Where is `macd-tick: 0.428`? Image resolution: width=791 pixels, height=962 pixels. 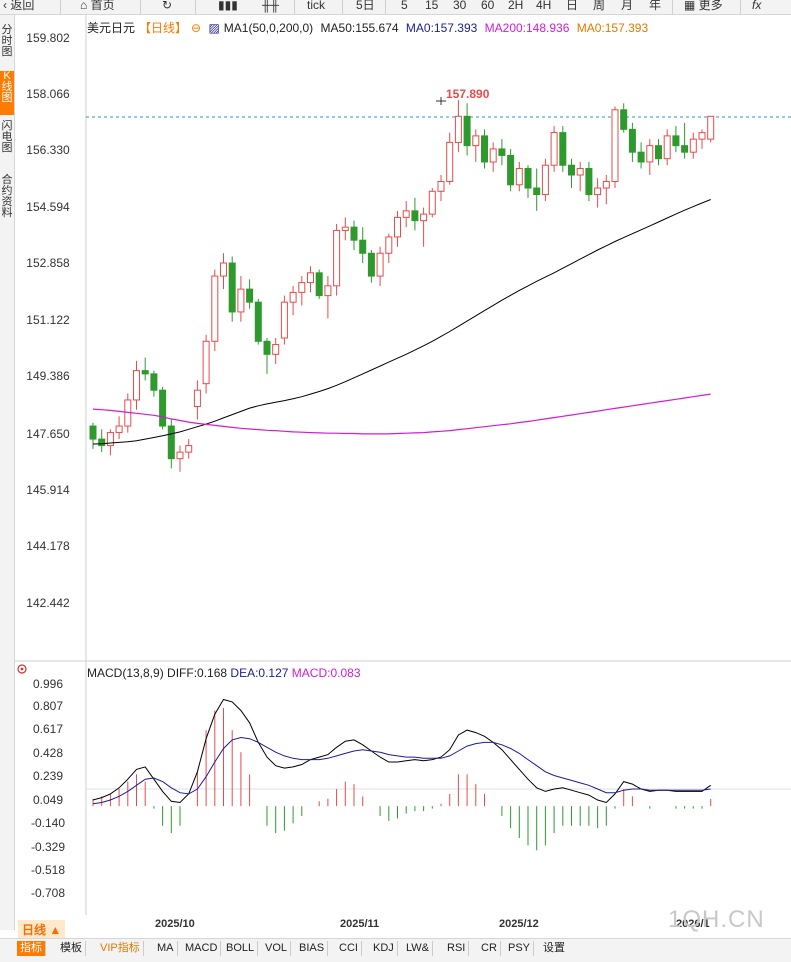 macd-tick: 0.428 is located at coordinates (48, 753).